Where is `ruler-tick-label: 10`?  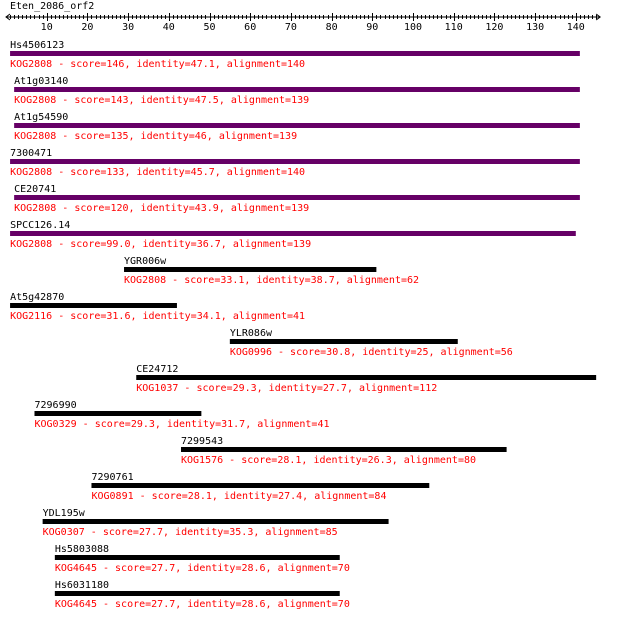
ruler-tick-label: 10 is located at coordinates (47, 27).